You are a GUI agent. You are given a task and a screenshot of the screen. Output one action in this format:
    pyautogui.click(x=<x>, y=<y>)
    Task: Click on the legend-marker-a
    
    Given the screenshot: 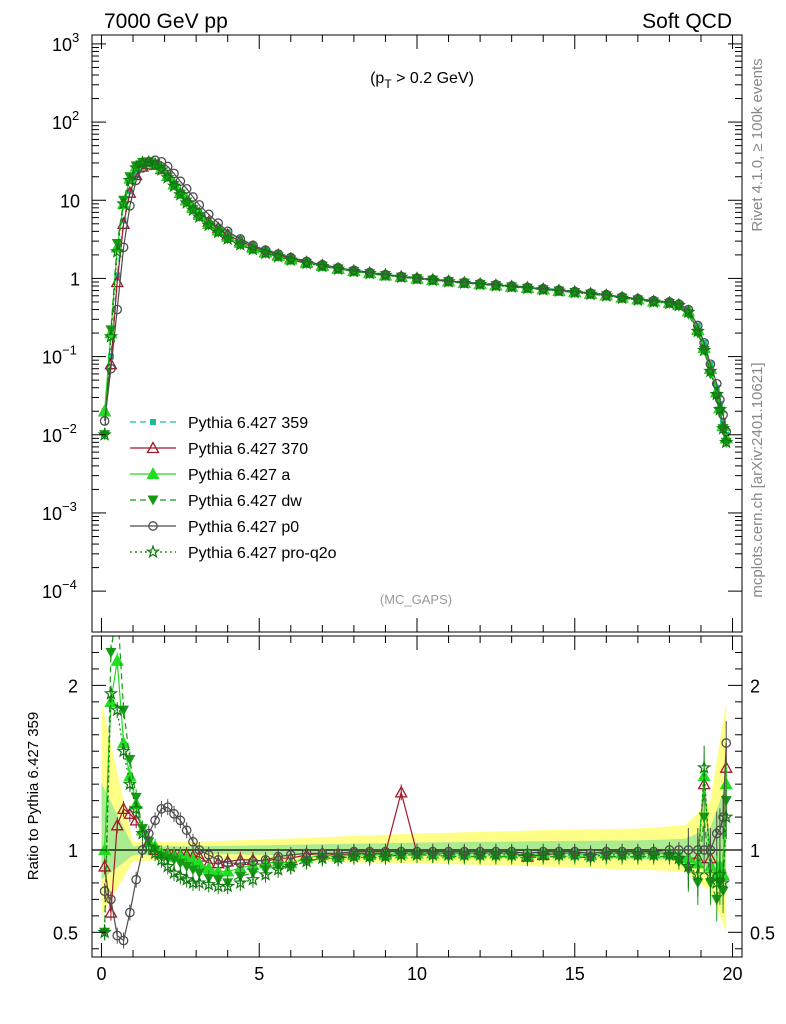 What is the action you would take?
    pyautogui.click(x=153, y=473)
    